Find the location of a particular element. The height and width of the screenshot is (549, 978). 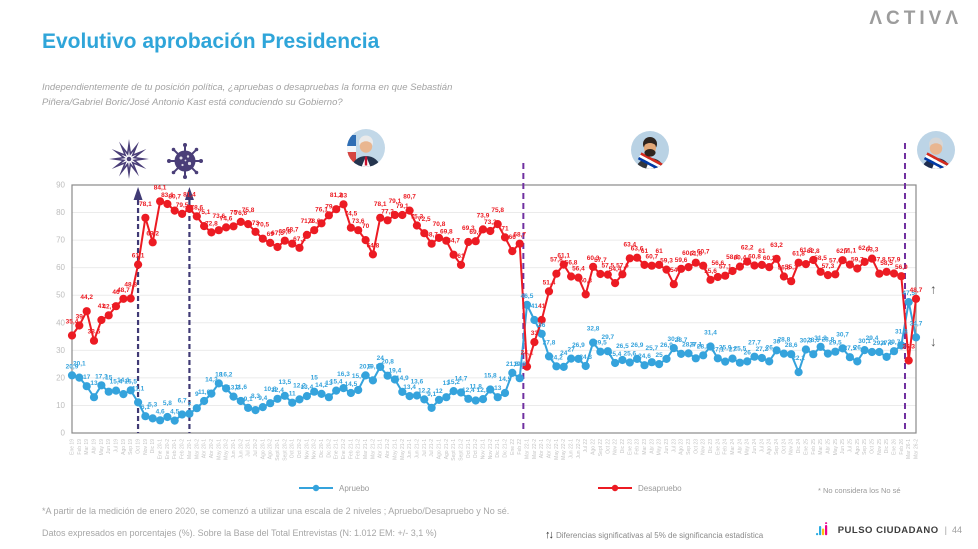

svg-text: 15,2 is located at coordinates (453, 382).